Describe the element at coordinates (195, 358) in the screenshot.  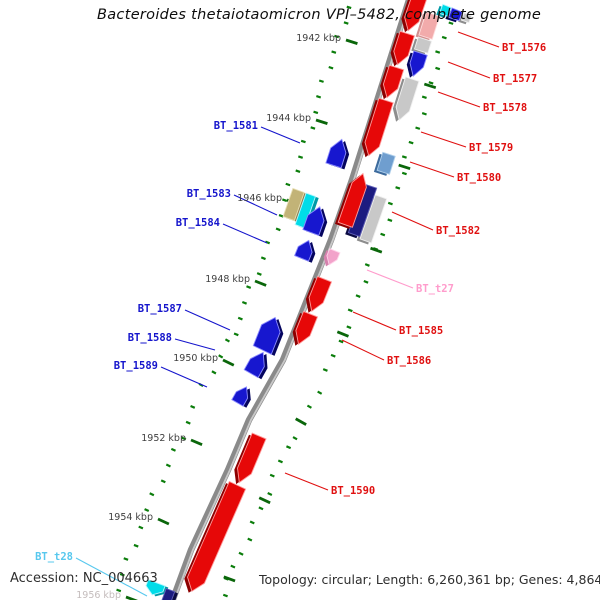
I see `position-label: 1950 kbp` at that location.